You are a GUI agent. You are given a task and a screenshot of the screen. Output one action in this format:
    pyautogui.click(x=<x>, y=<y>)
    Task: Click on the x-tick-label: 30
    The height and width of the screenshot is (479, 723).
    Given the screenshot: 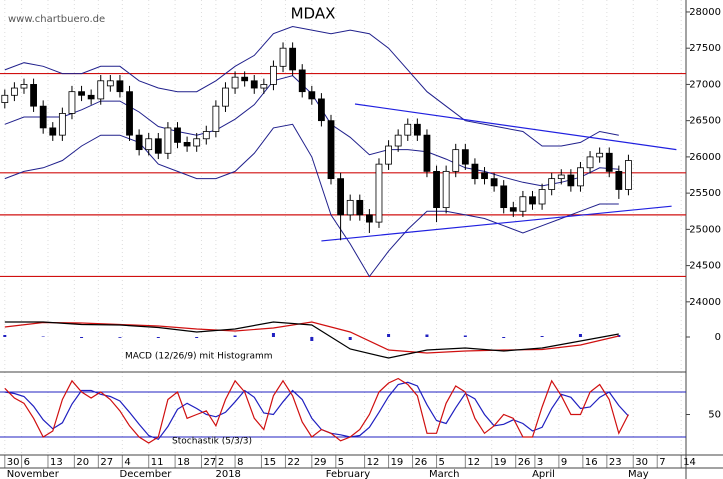 What is the action you would take?
    pyautogui.click(x=641, y=462)
    